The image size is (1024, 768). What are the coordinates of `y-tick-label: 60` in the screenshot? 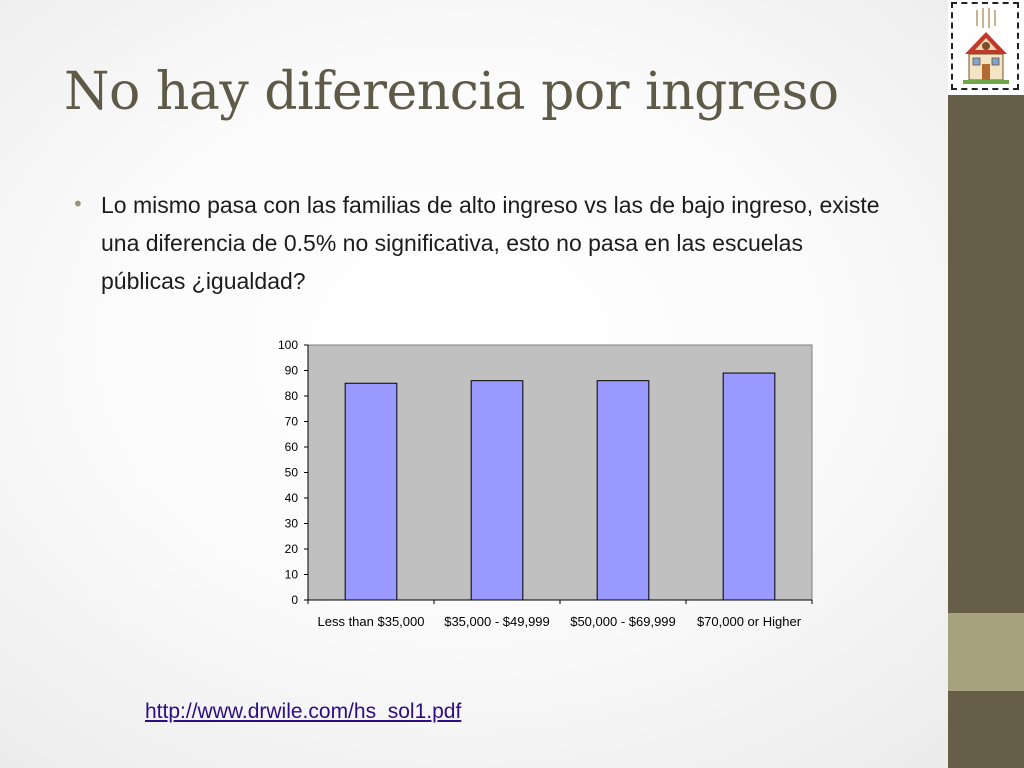 It's located at (292, 447).